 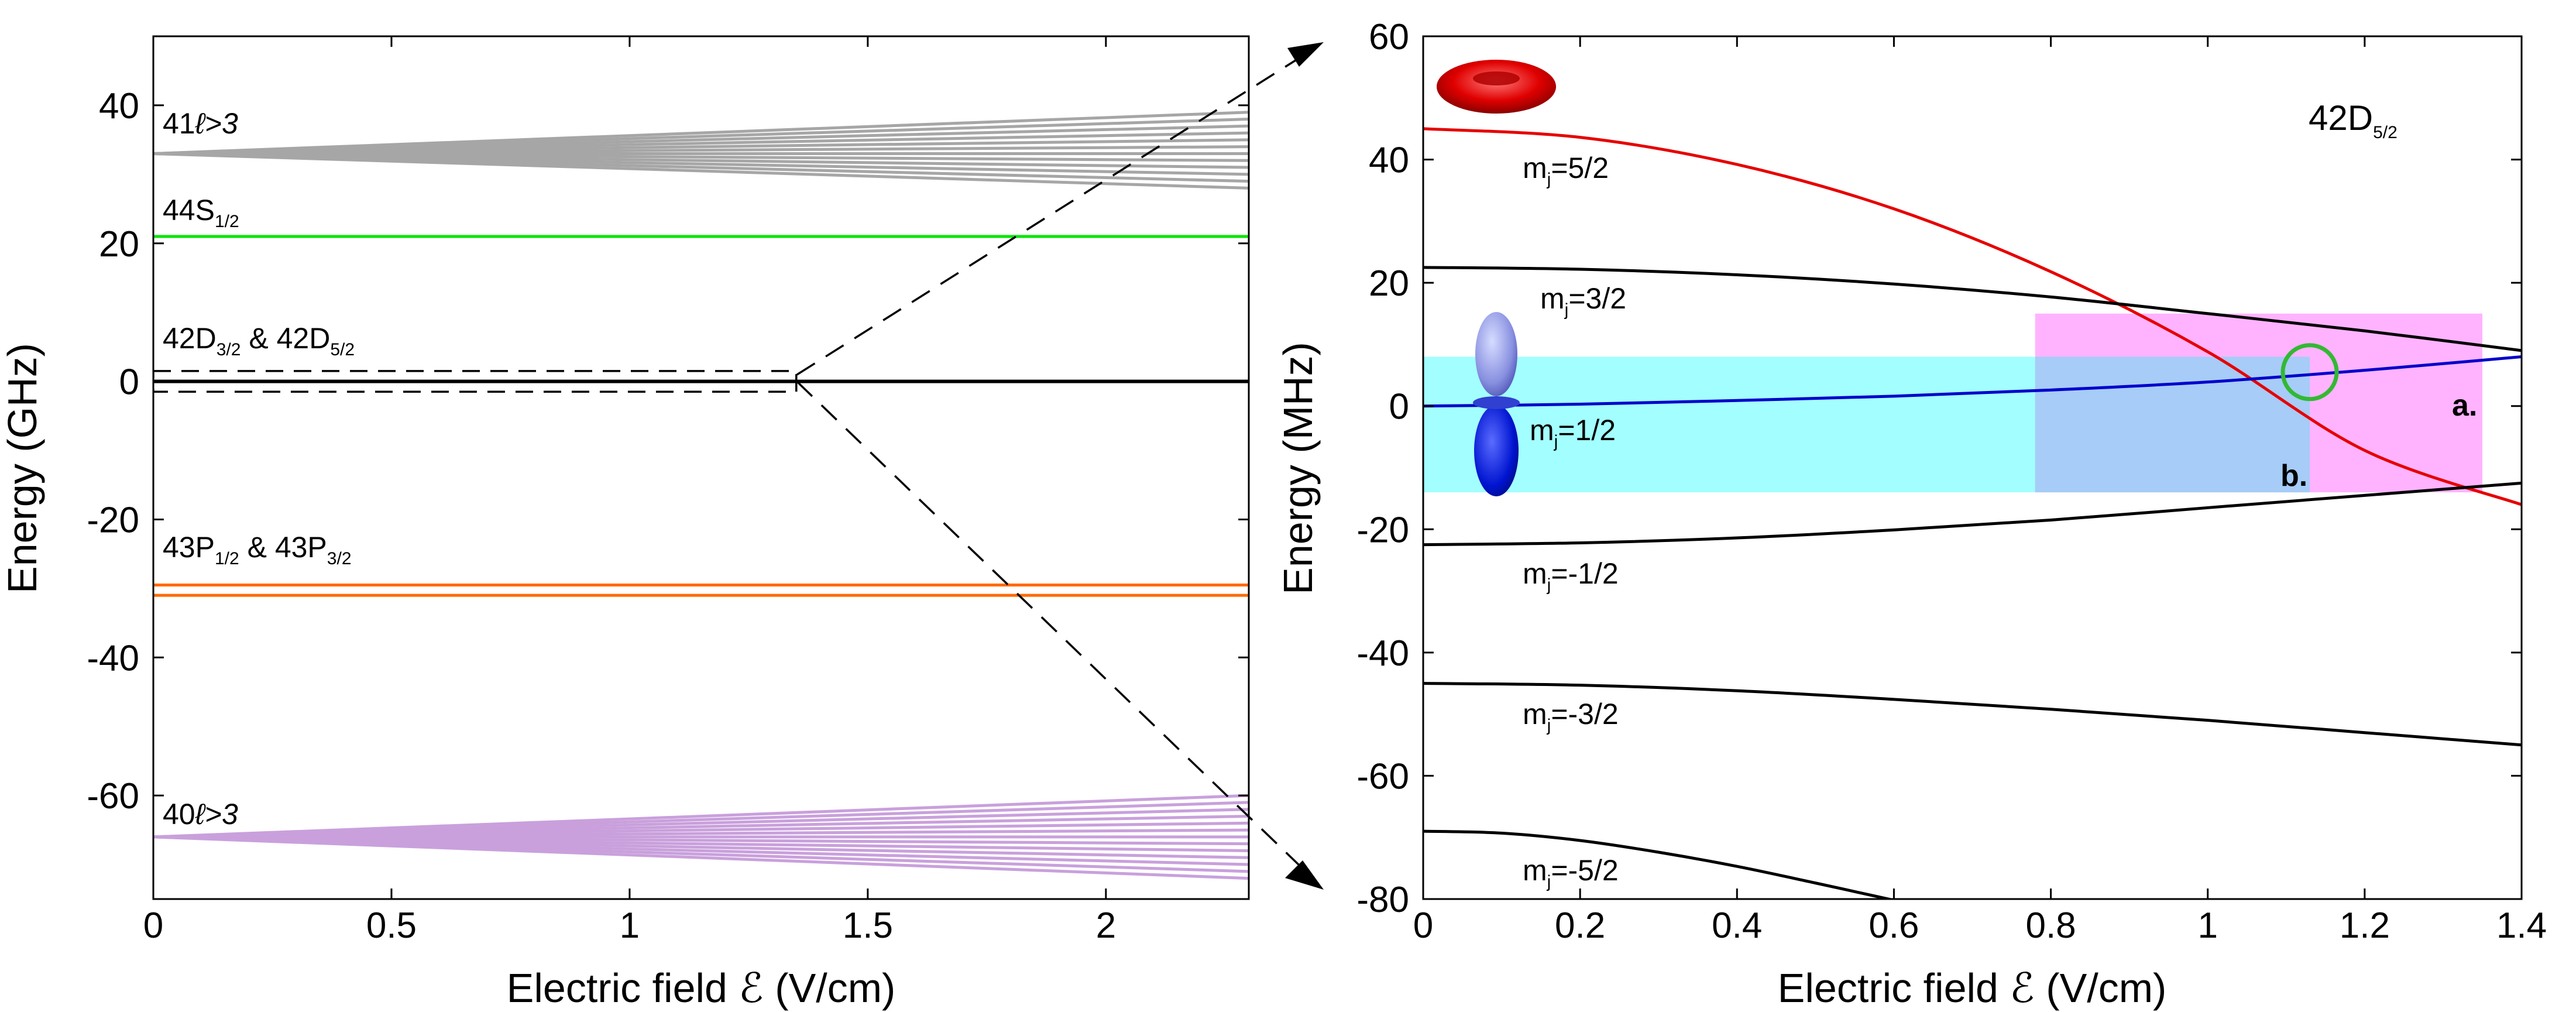 I want to click on label-mj-minus-5-2: mj=-5/2, so click(x=1571, y=872).